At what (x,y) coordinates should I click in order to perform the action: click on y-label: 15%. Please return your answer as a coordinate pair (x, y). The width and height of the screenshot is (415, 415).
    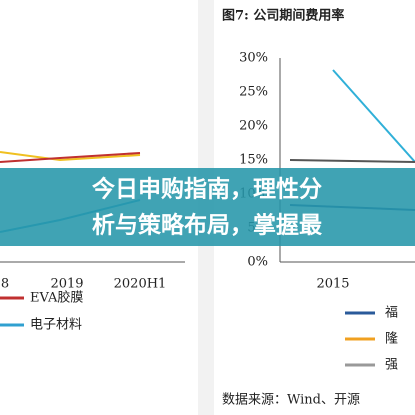
    Looking at the image, I should click on (253, 160).